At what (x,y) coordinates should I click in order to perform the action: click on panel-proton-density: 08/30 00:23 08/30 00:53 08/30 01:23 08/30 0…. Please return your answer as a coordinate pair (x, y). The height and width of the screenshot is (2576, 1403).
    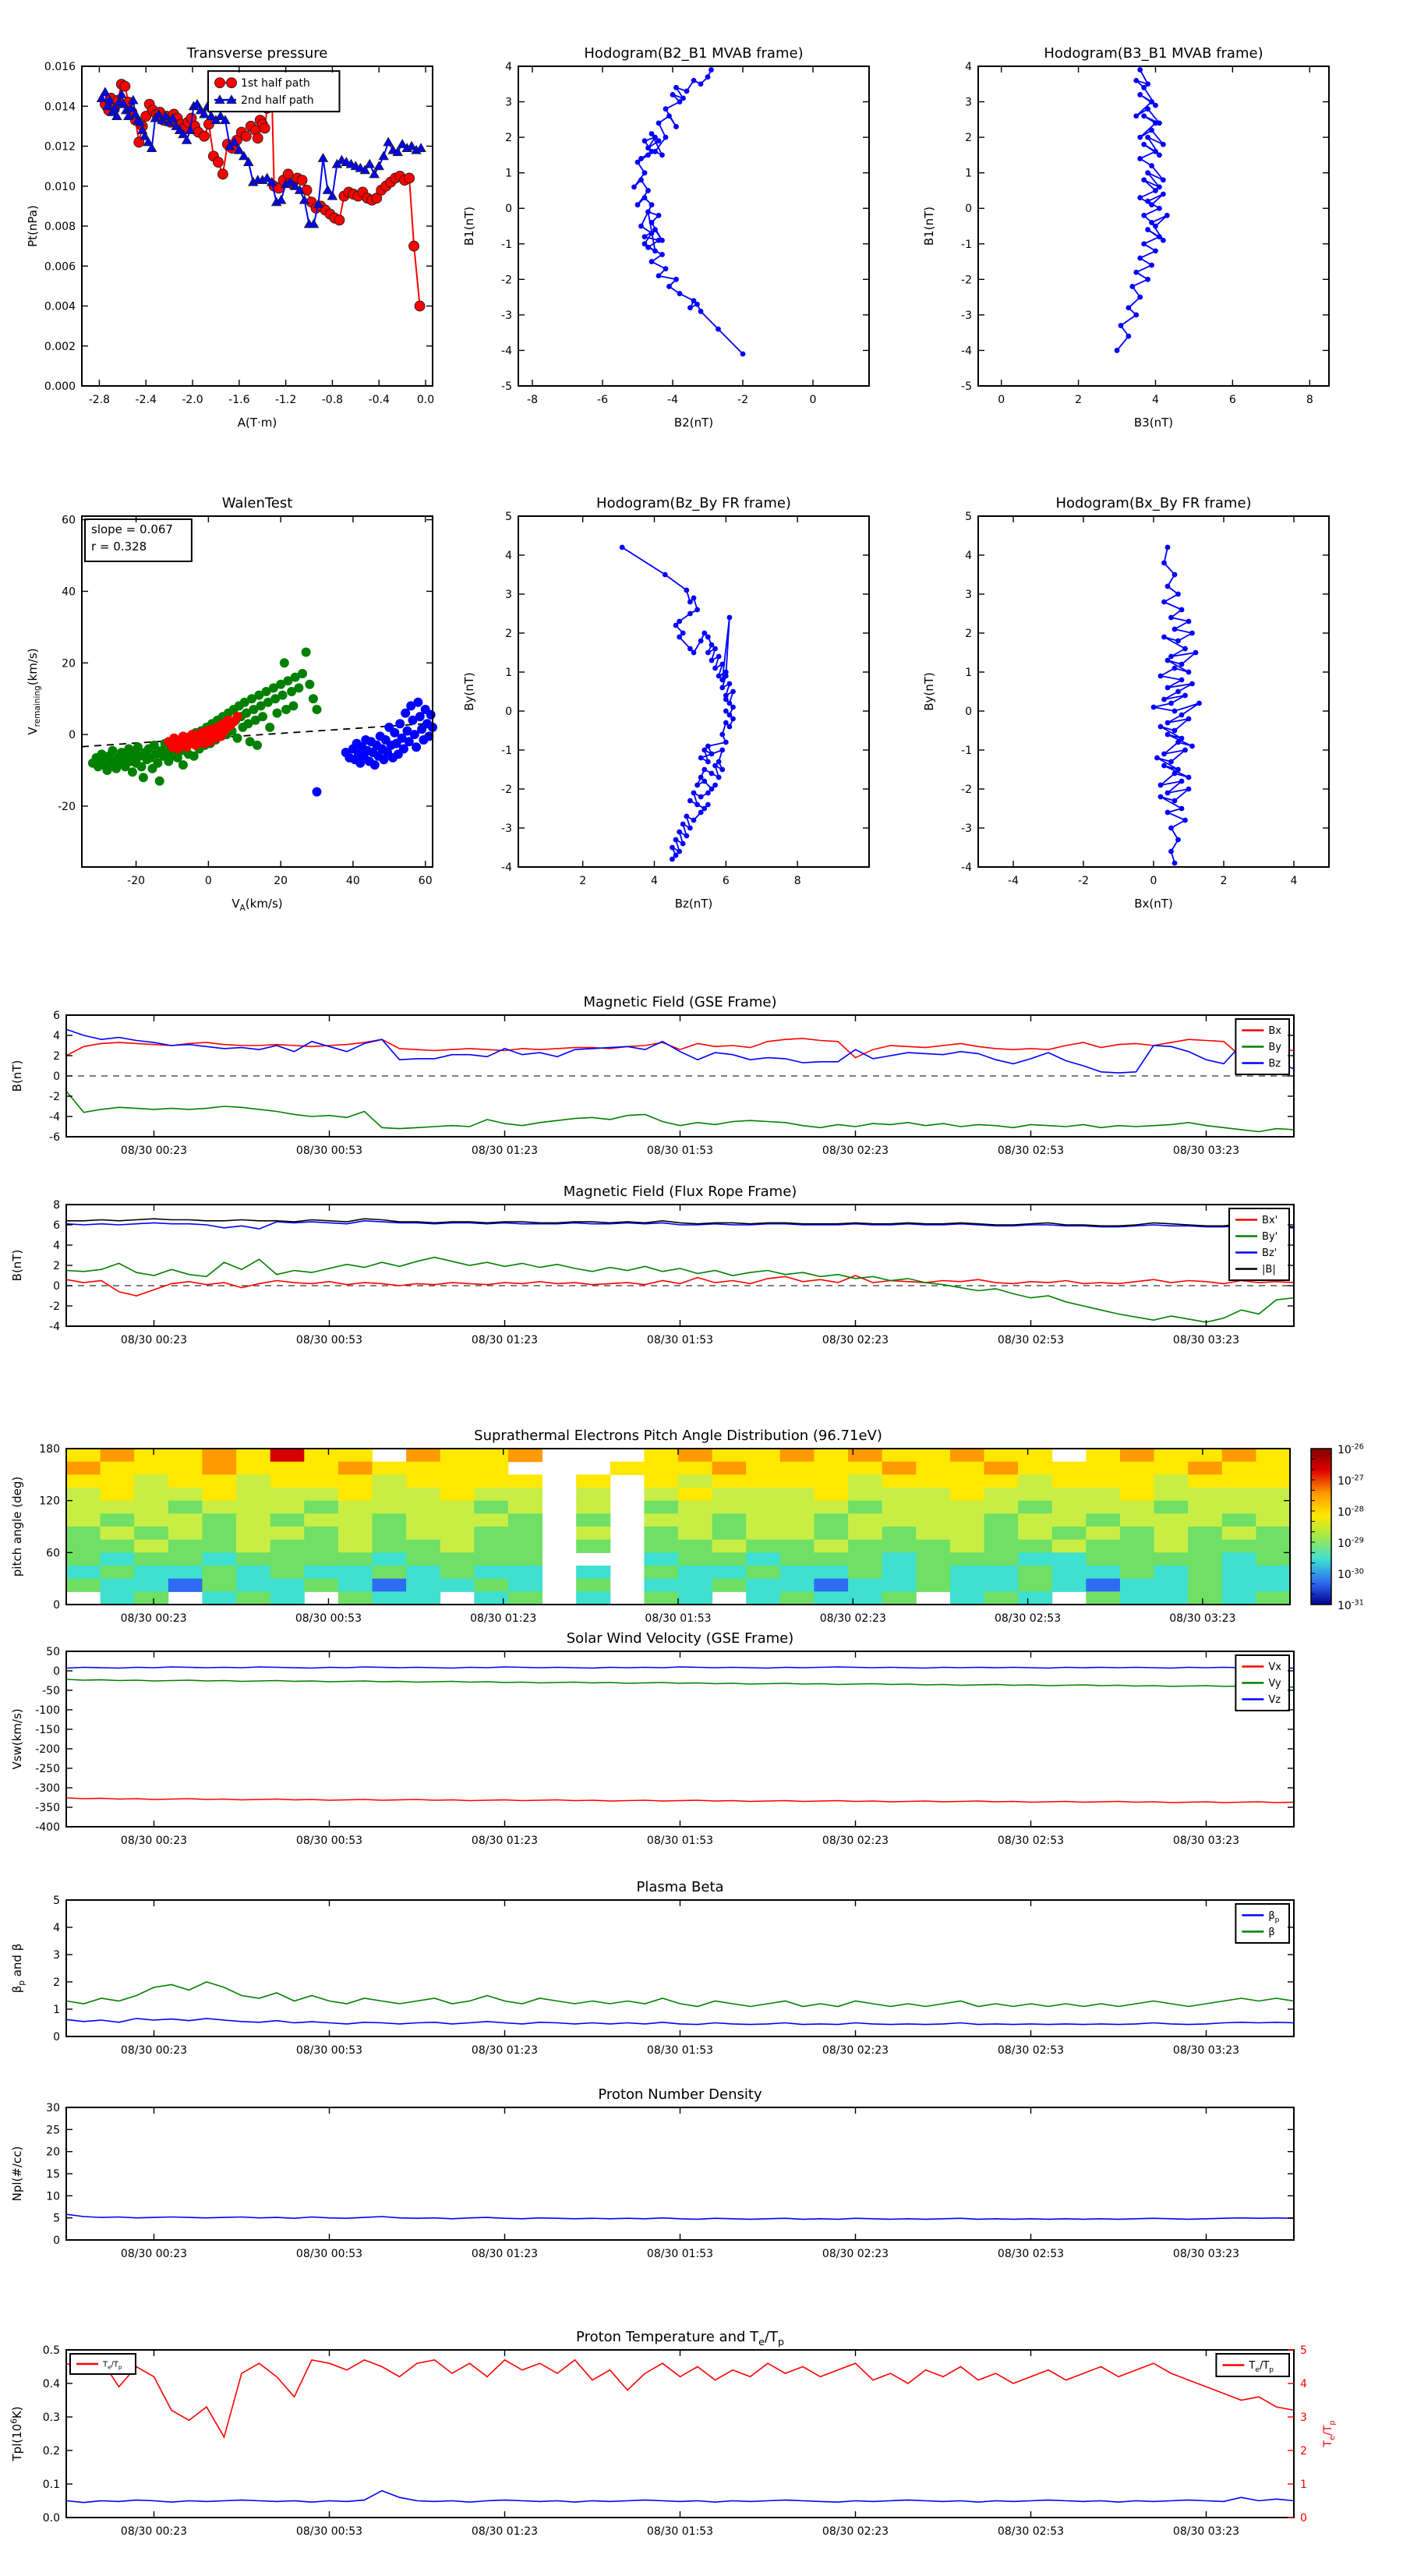
    Looking at the image, I should click on (652, 2173).